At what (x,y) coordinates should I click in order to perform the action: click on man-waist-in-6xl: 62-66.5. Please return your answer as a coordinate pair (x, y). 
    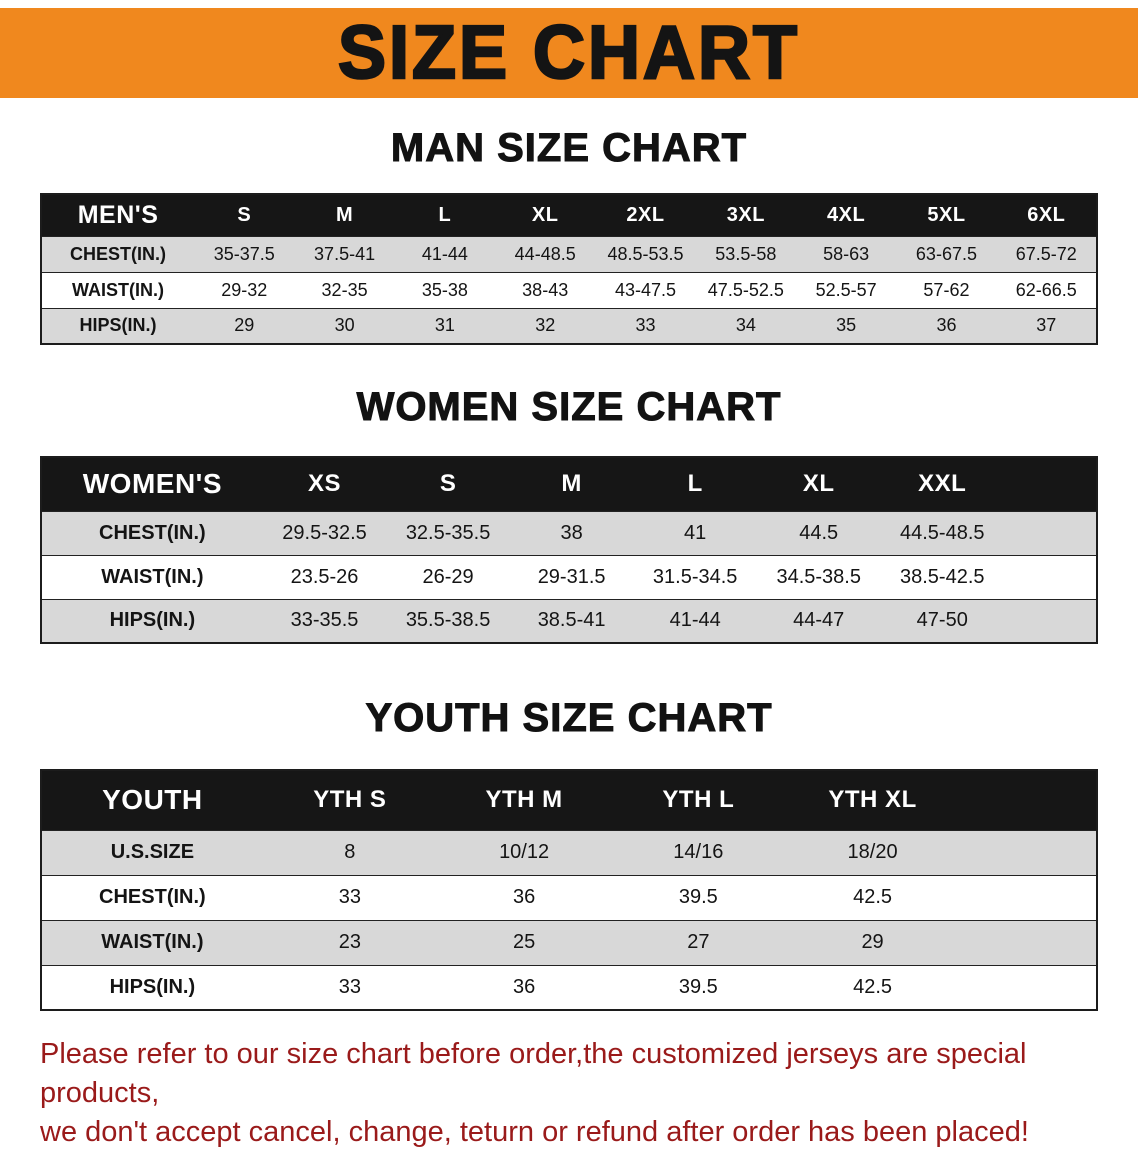
    Looking at the image, I should click on (1046, 290).